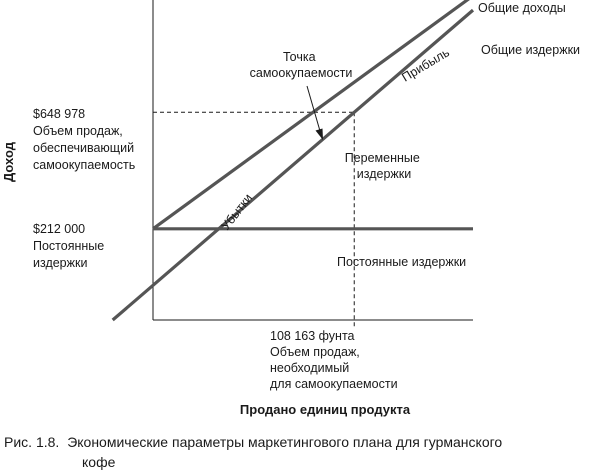 The height and width of the screenshot is (473, 600). Describe the element at coordinates (319, 134) in the screenshot. I see `break-even-arrowhead` at that location.